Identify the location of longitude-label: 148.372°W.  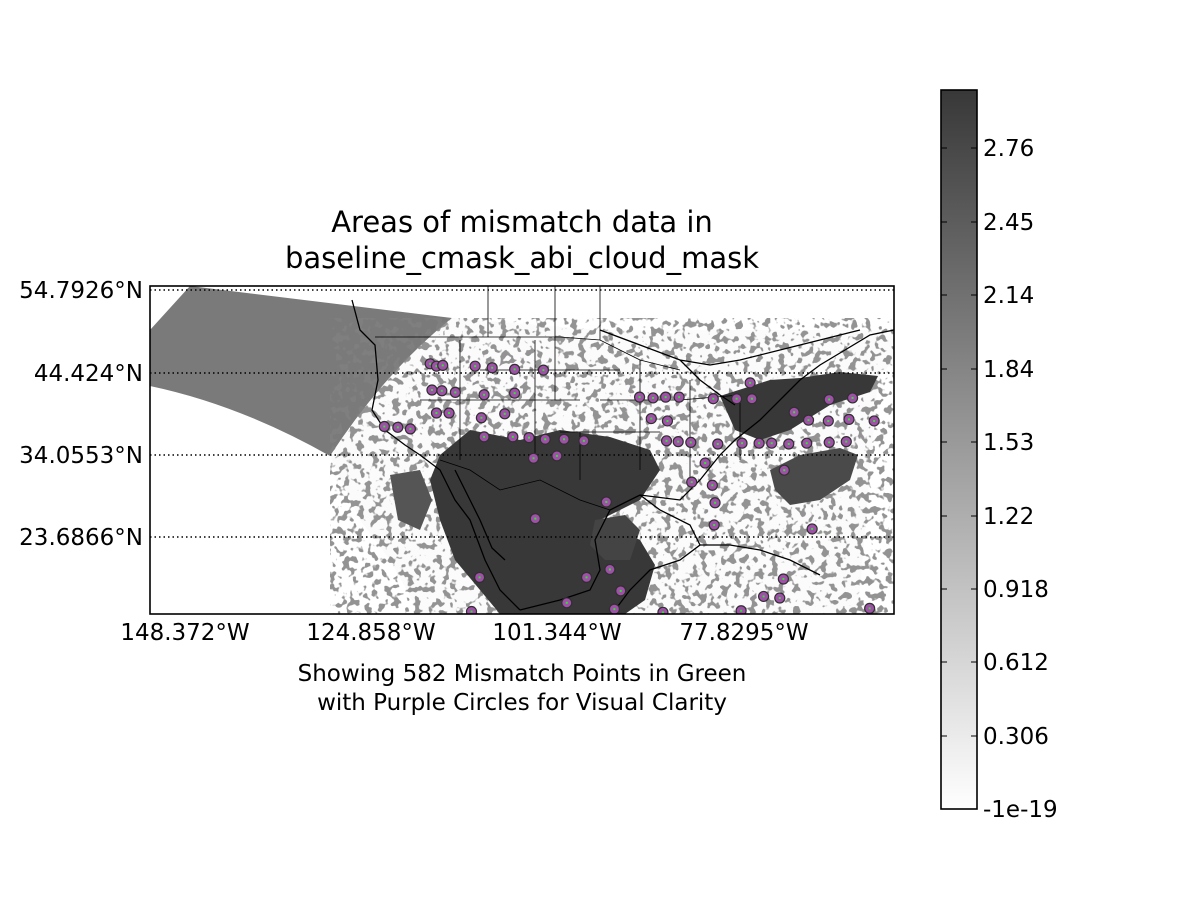
(184, 633).